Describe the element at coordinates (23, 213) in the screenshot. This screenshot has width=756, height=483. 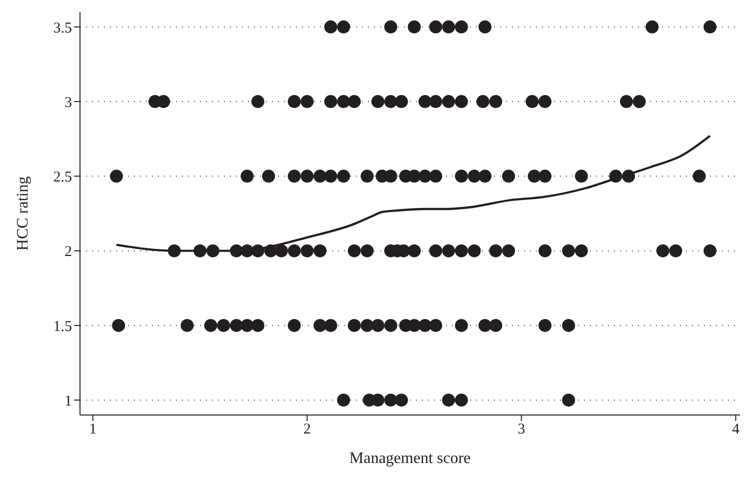
I see `y-axis-title: HCC rating` at that location.